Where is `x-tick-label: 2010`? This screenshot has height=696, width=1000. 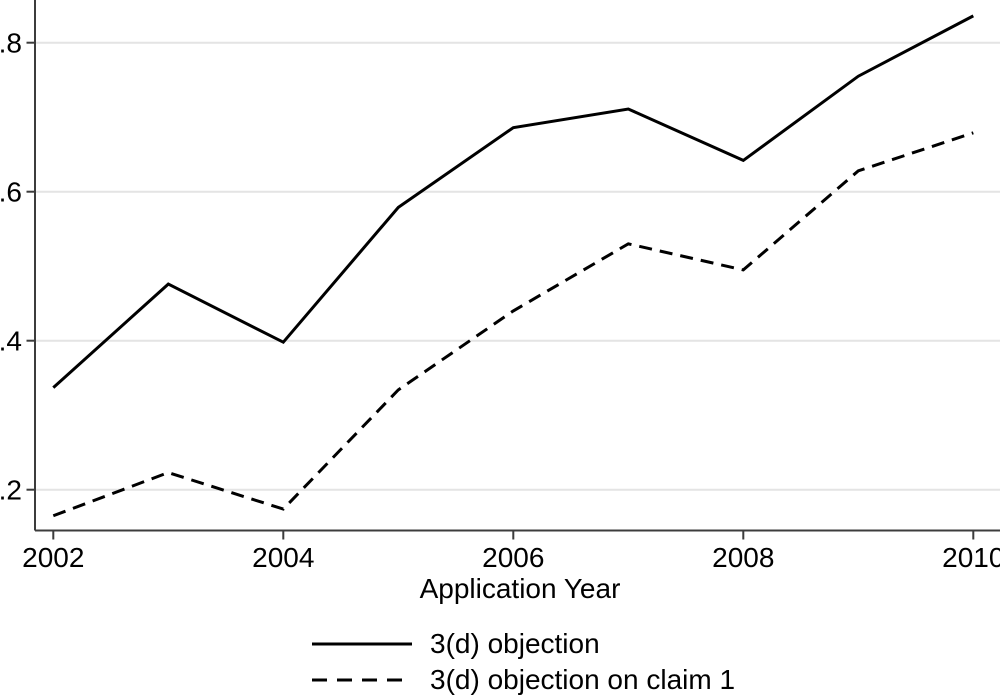 x-tick-label: 2010 is located at coordinates (971, 557).